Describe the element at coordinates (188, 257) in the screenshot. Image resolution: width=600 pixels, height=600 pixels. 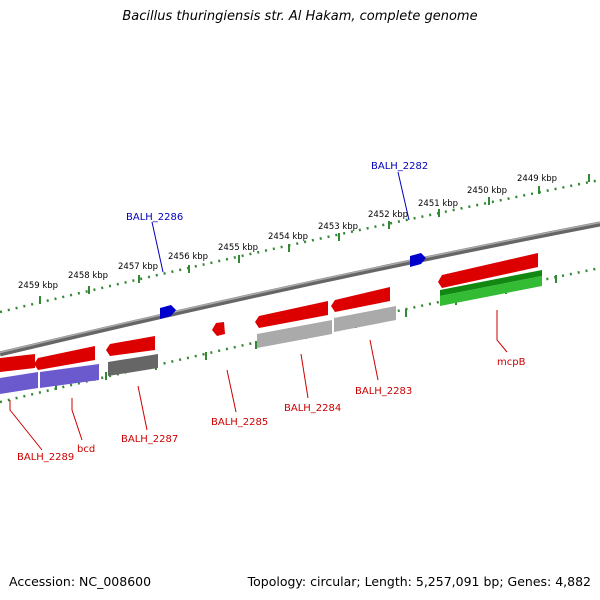
I see `kbp-label: 2456 kbp` at that location.